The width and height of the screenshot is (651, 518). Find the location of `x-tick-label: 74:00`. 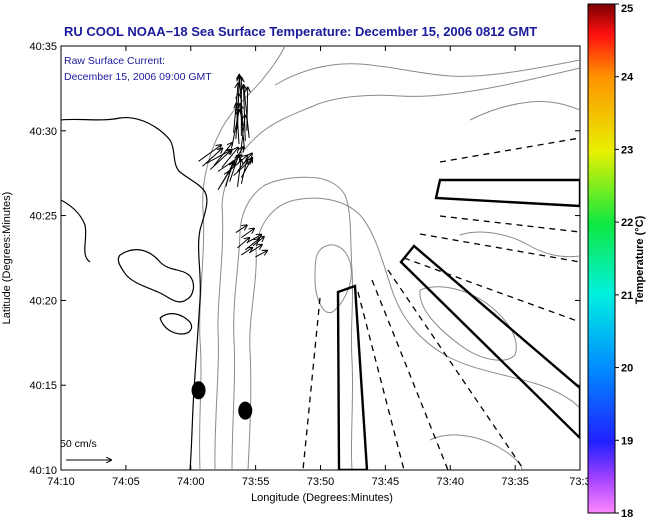

x-tick-label: 74:00 is located at coordinates (191, 482).